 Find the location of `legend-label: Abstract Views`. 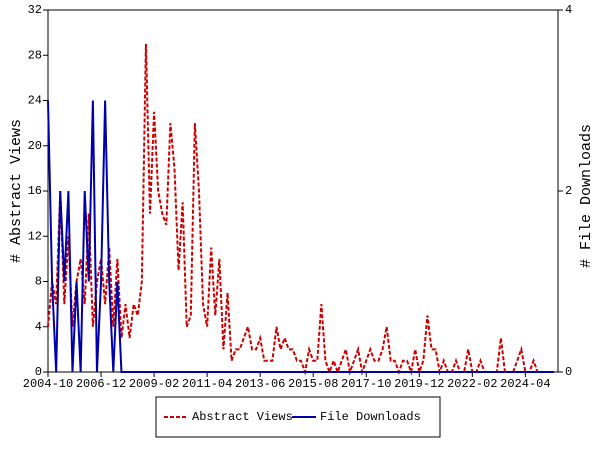

legend-label: Abstract Views is located at coordinates (242, 417).